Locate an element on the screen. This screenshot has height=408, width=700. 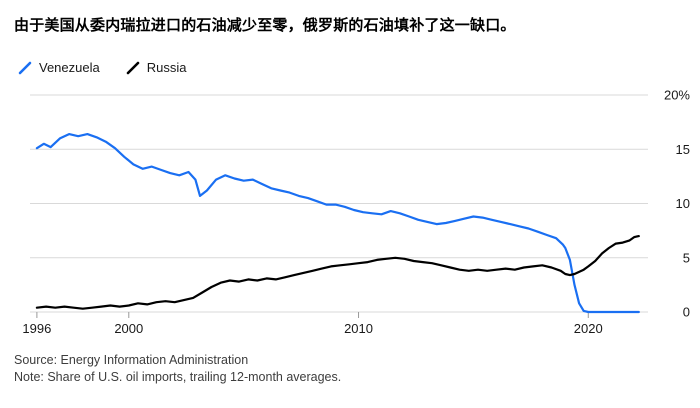
venezuela-line-marker-icon is located at coordinates (25, 67).